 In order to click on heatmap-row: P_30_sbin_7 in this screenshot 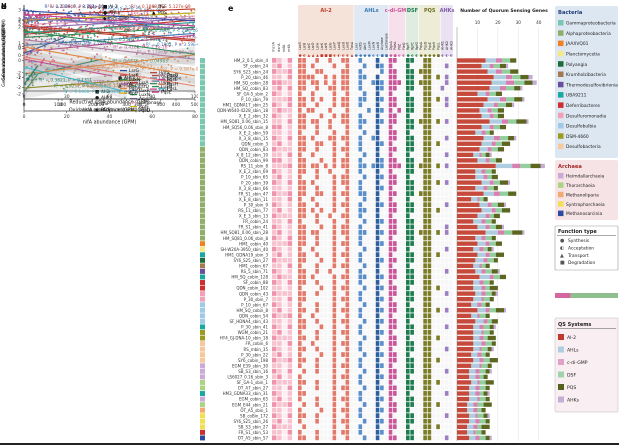, I will do `click(347, 299)`.